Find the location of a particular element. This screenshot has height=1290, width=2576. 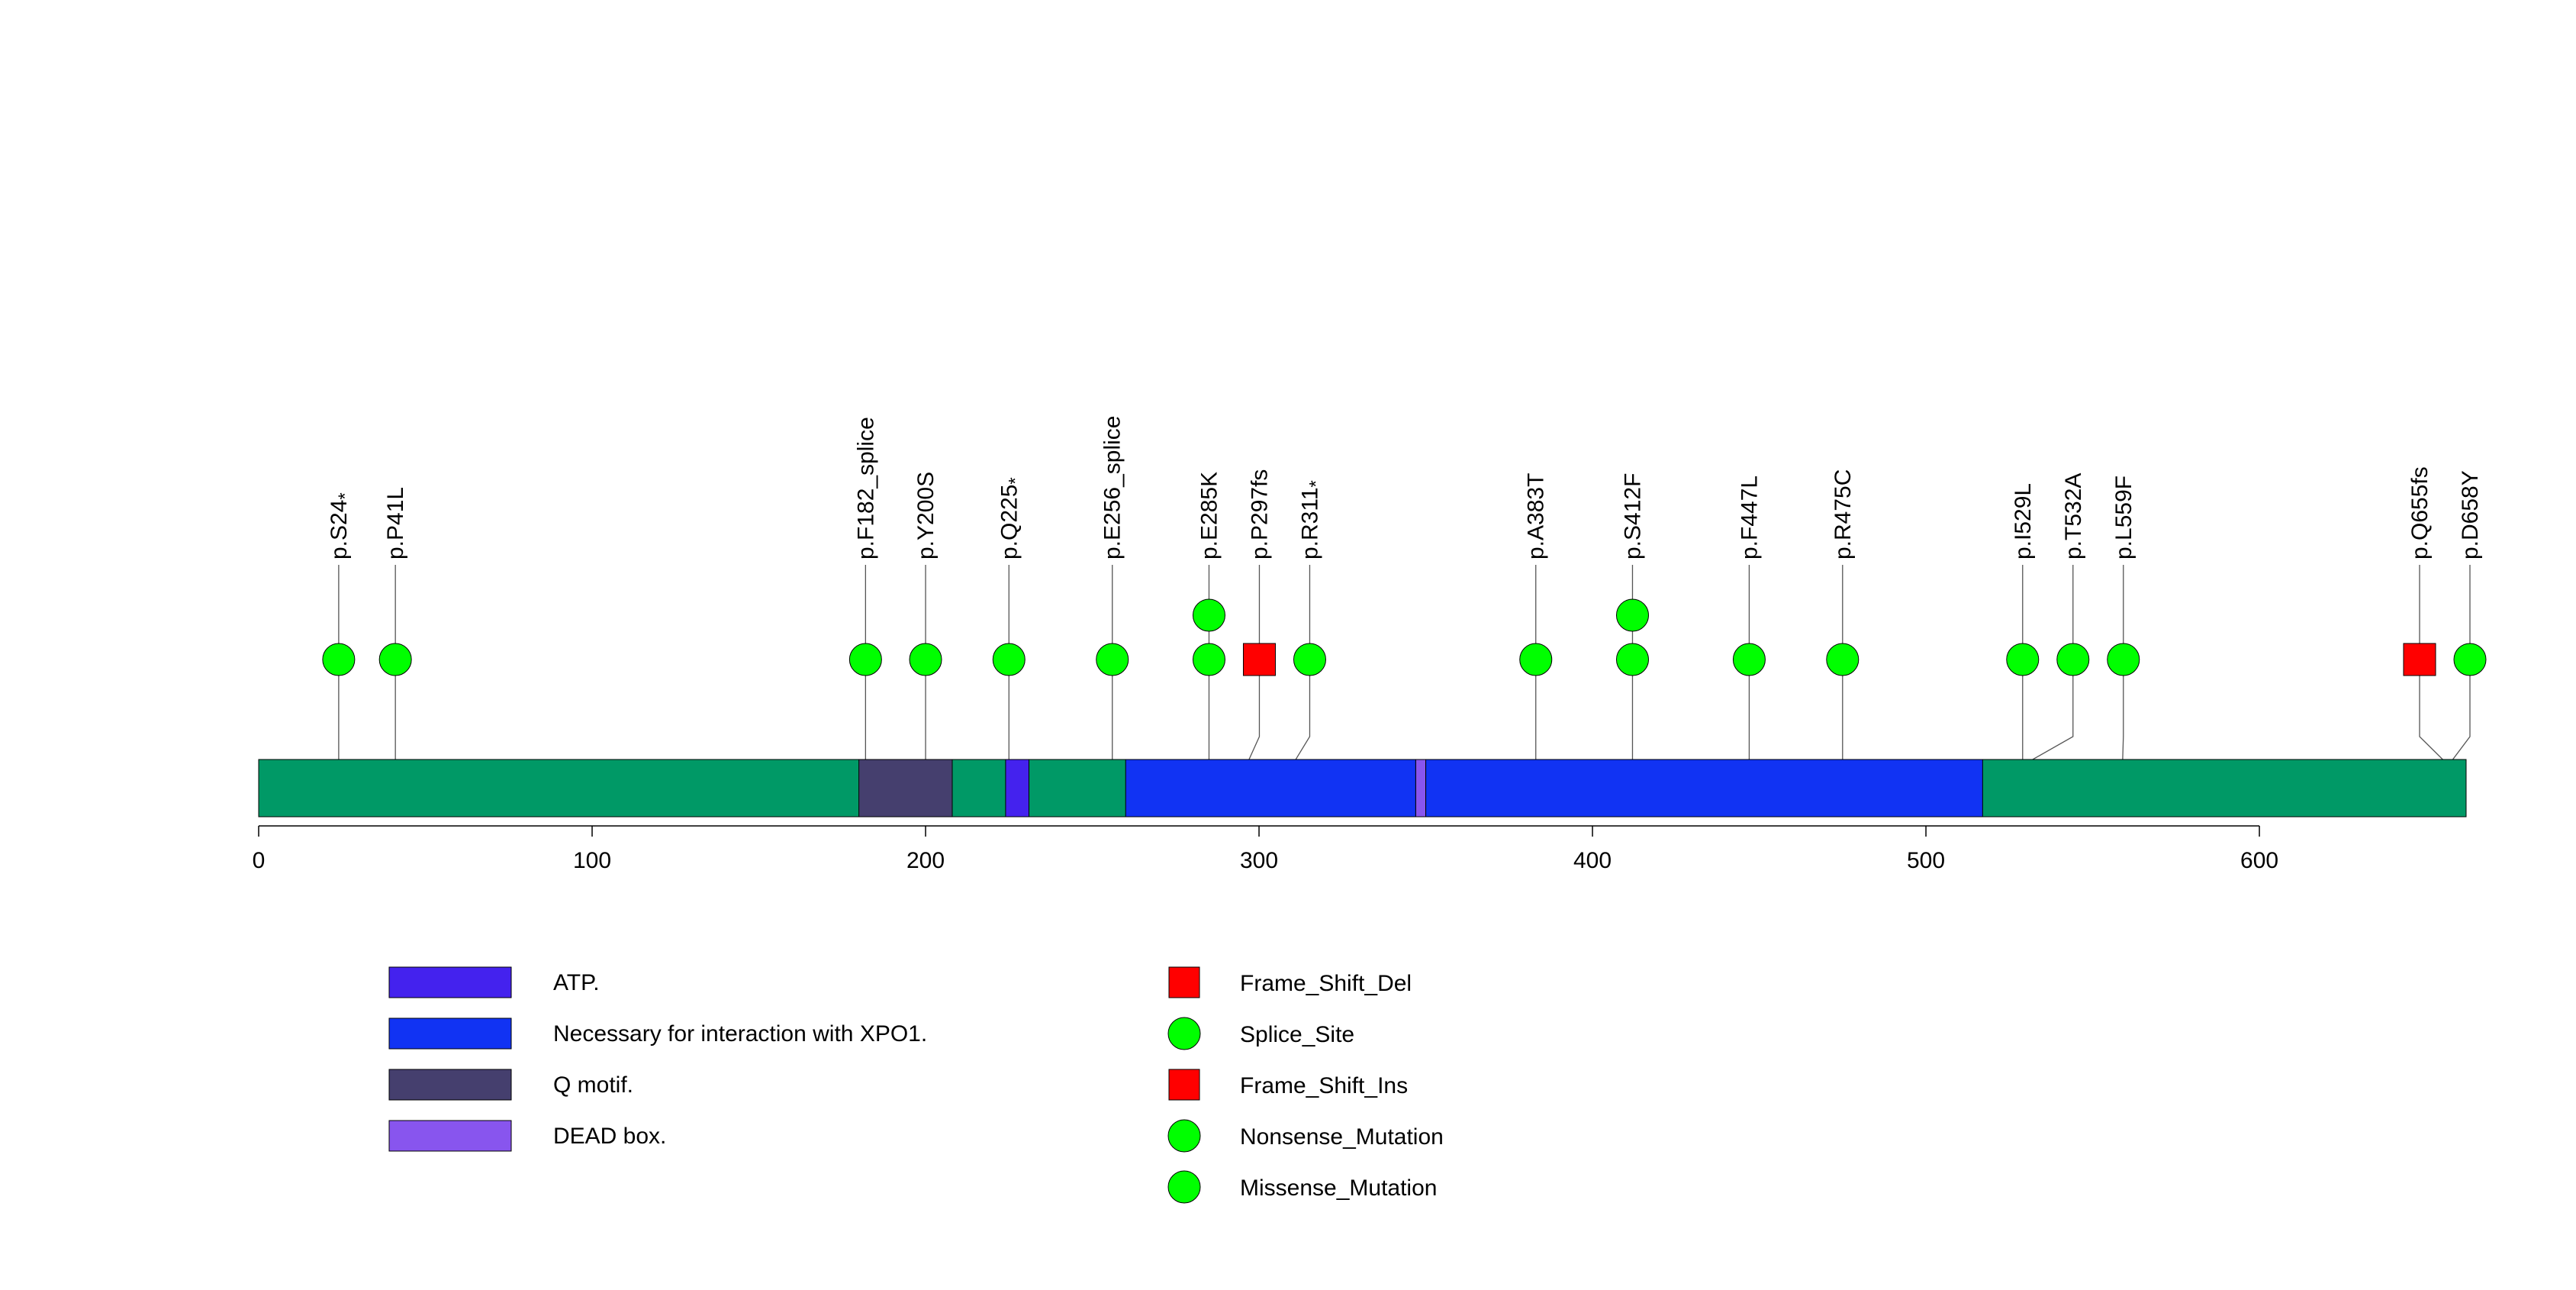

x-tick-label-500: 500 is located at coordinates (1926, 860).